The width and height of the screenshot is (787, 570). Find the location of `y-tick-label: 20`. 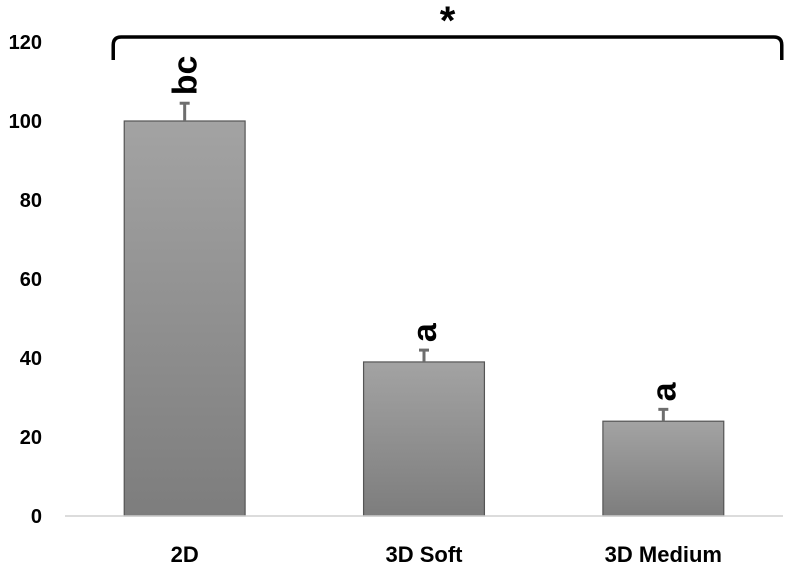

y-tick-label: 20 is located at coordinates (31, 438).